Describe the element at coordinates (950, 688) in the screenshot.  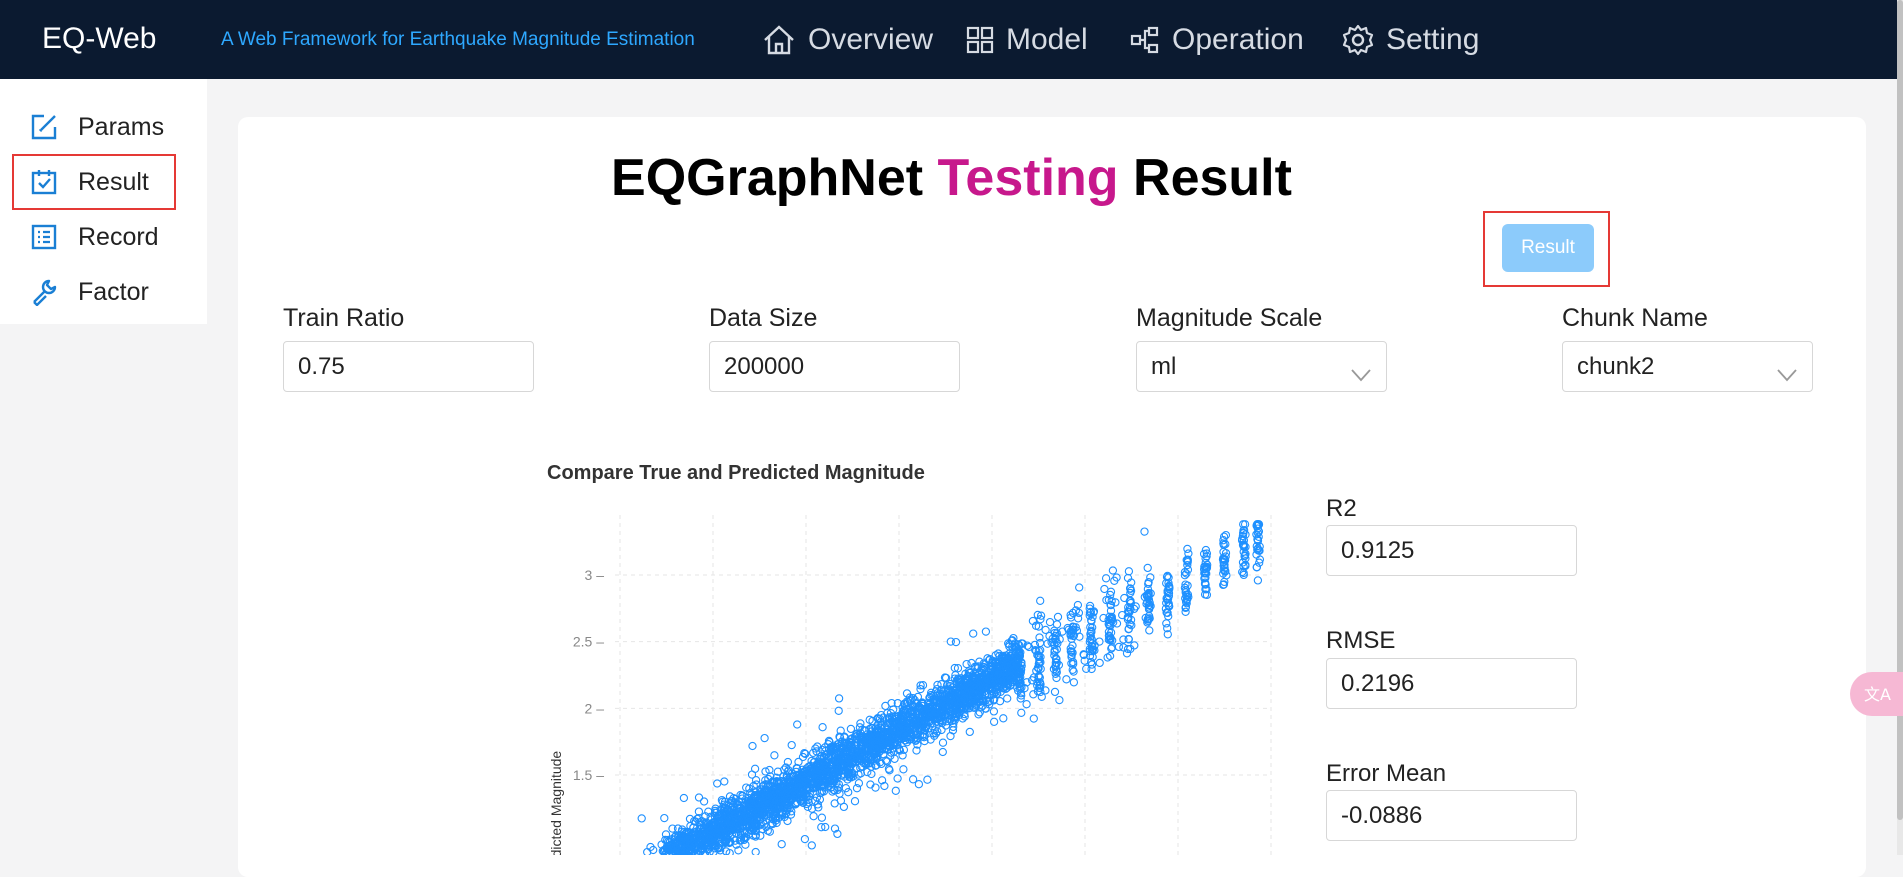
I see `scatter-points` at that location.